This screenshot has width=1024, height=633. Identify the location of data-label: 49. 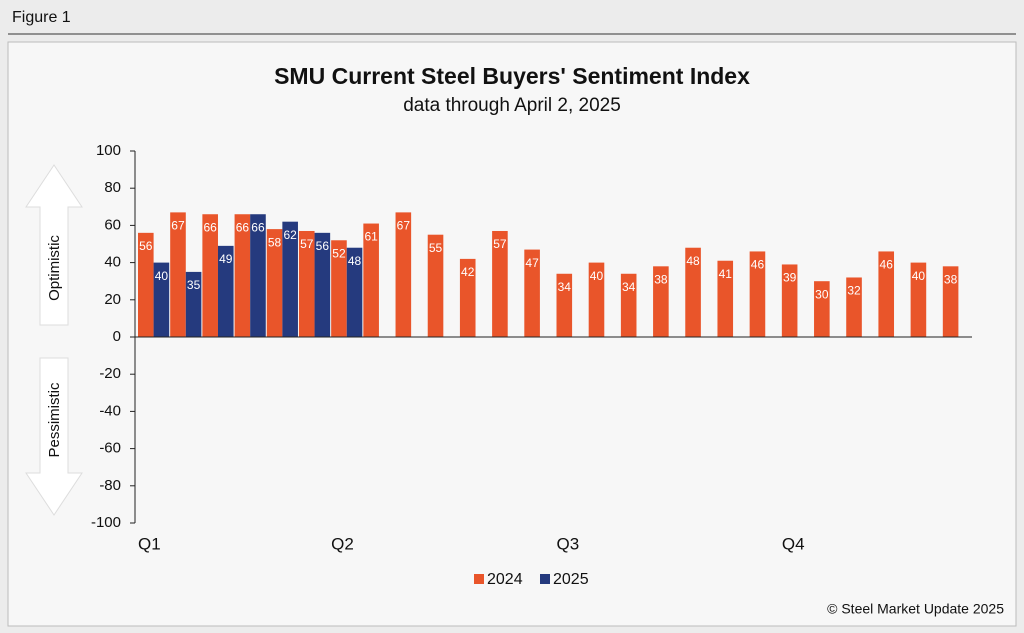
(226, 259).